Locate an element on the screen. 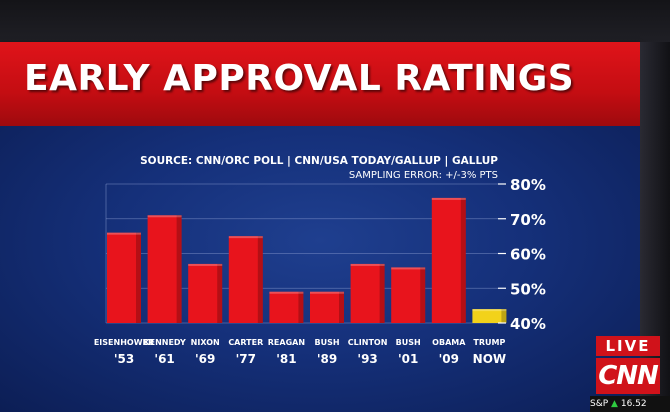  x-tick-label: OBAMA is located at coordinates (449, 342).